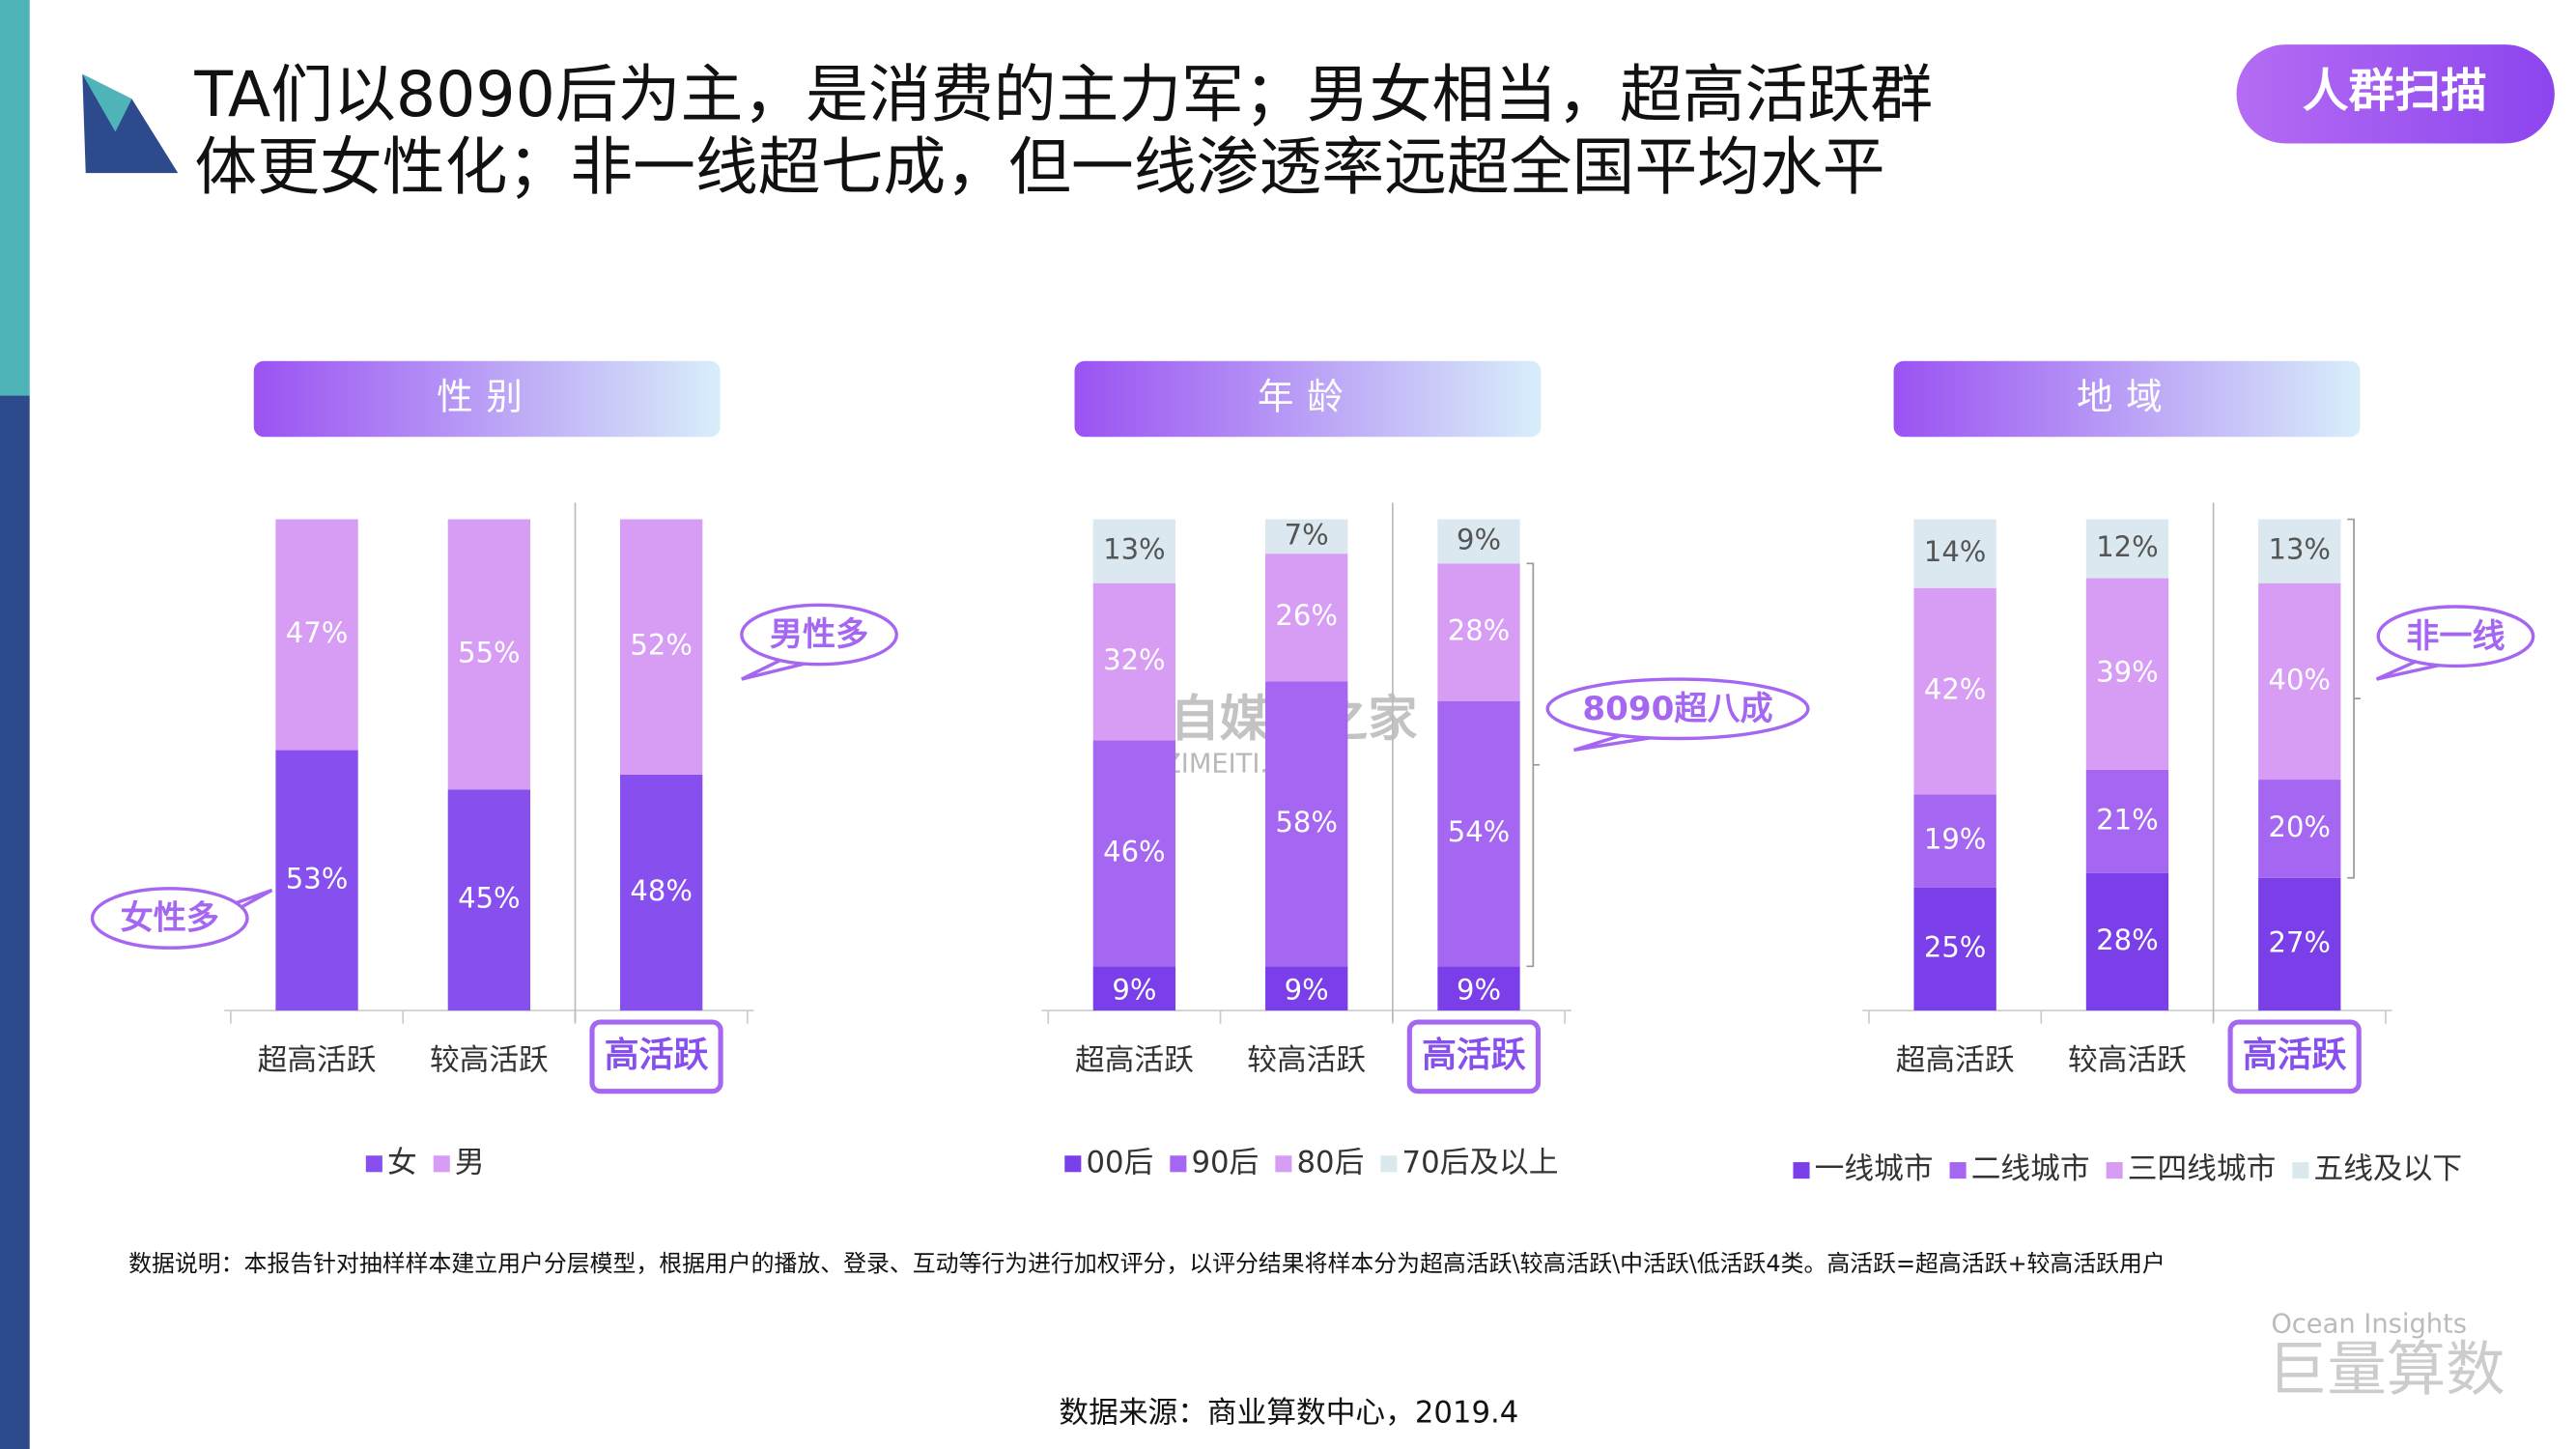  Describe the element at coordinates (2300, 826) in the screenshot. I see `value-label: 20%` at that location.